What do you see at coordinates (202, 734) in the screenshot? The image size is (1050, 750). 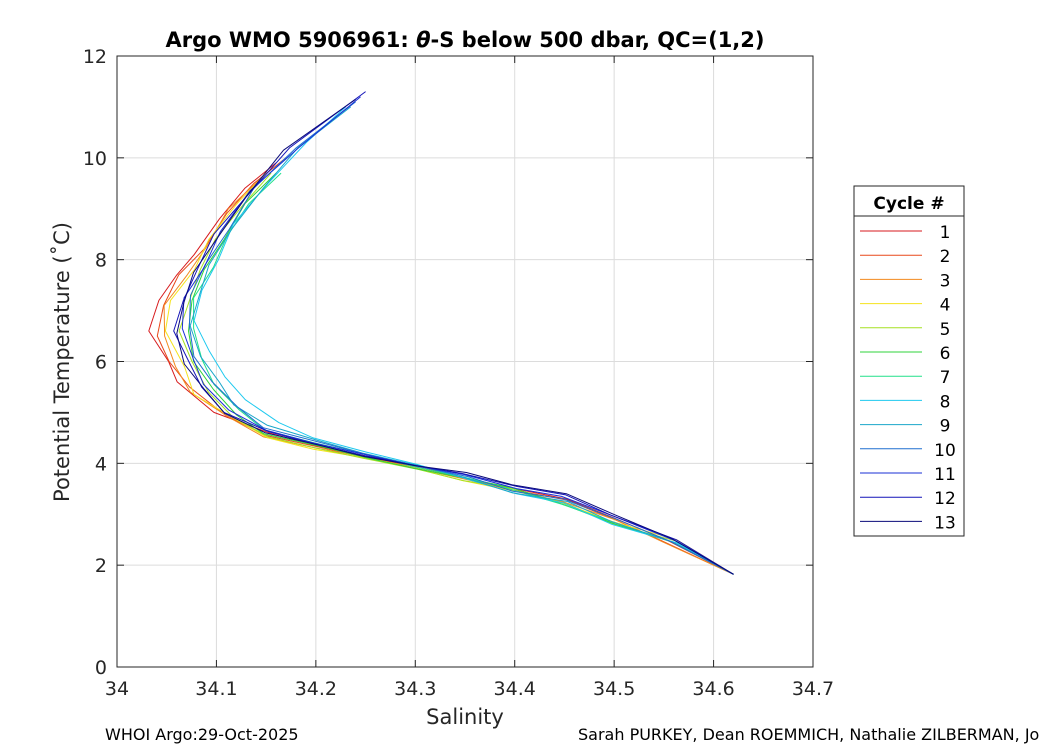 I see `footer-source-date: WHOI Argo:29-Oct-2025` at bounding box center [202, 734].